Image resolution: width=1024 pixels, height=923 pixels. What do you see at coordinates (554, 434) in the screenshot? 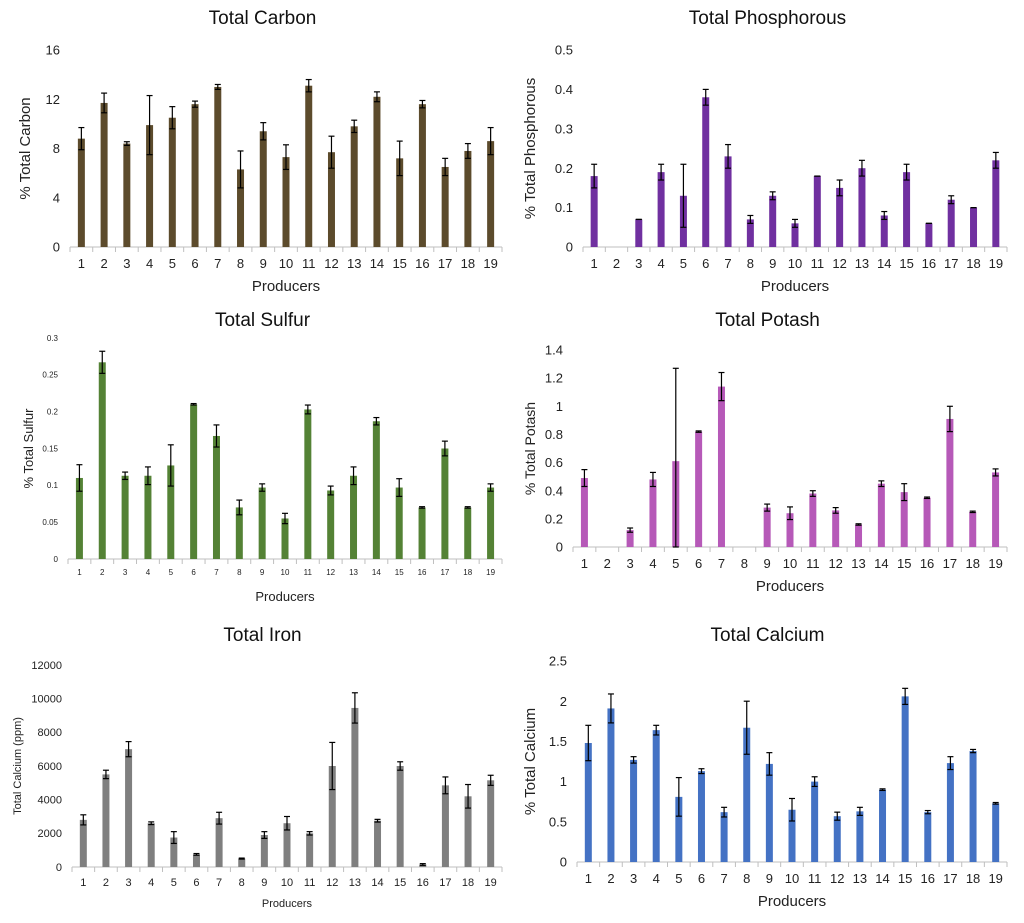
I see `y-tick-label: 0.8` at bounding box center [554, 434].